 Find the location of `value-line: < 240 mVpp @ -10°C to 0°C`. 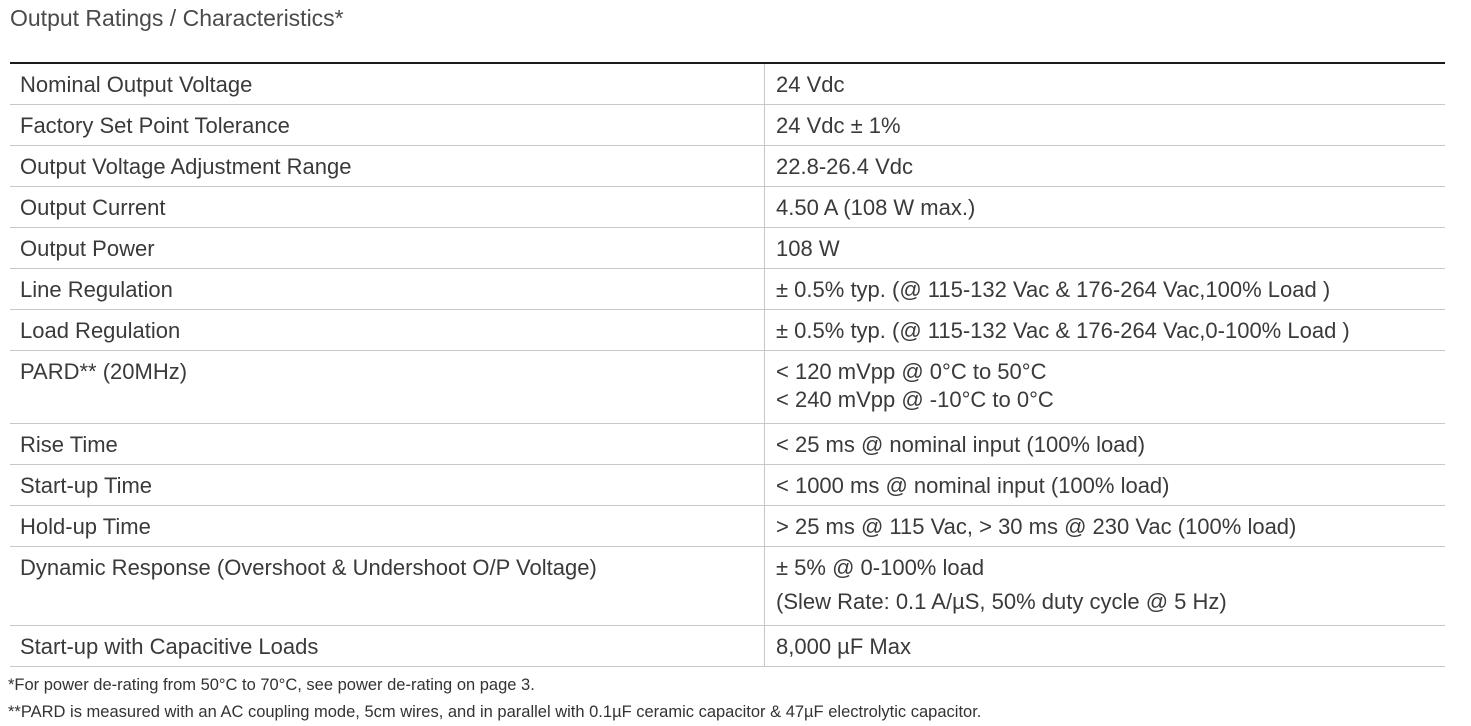

value-line: < 240 mVpp @ -10°C to 0°C is located at coordinates (915, 399).